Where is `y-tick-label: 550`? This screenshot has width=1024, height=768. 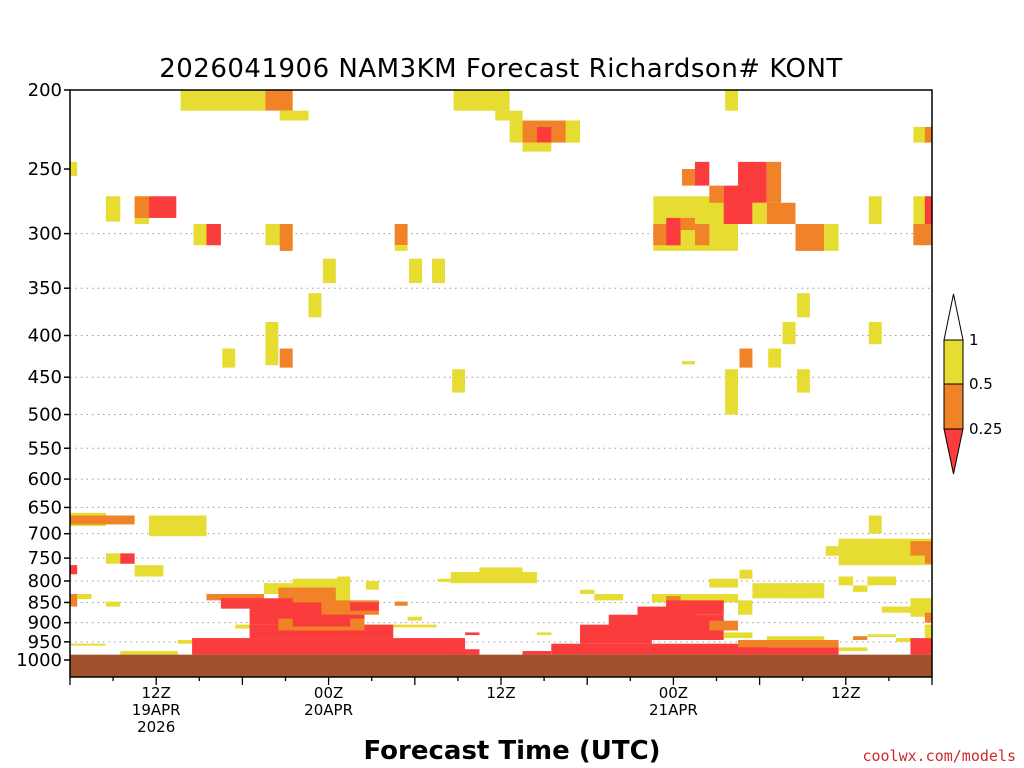 y-tick-label: 550 is located at coordinates (45, 448).